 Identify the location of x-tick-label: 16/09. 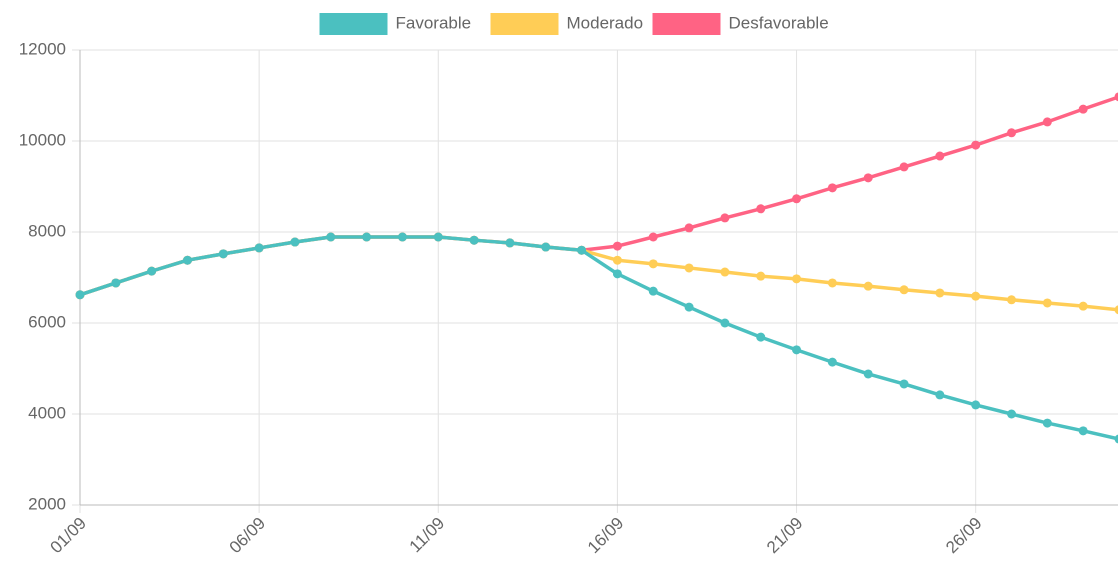
(606, 536).